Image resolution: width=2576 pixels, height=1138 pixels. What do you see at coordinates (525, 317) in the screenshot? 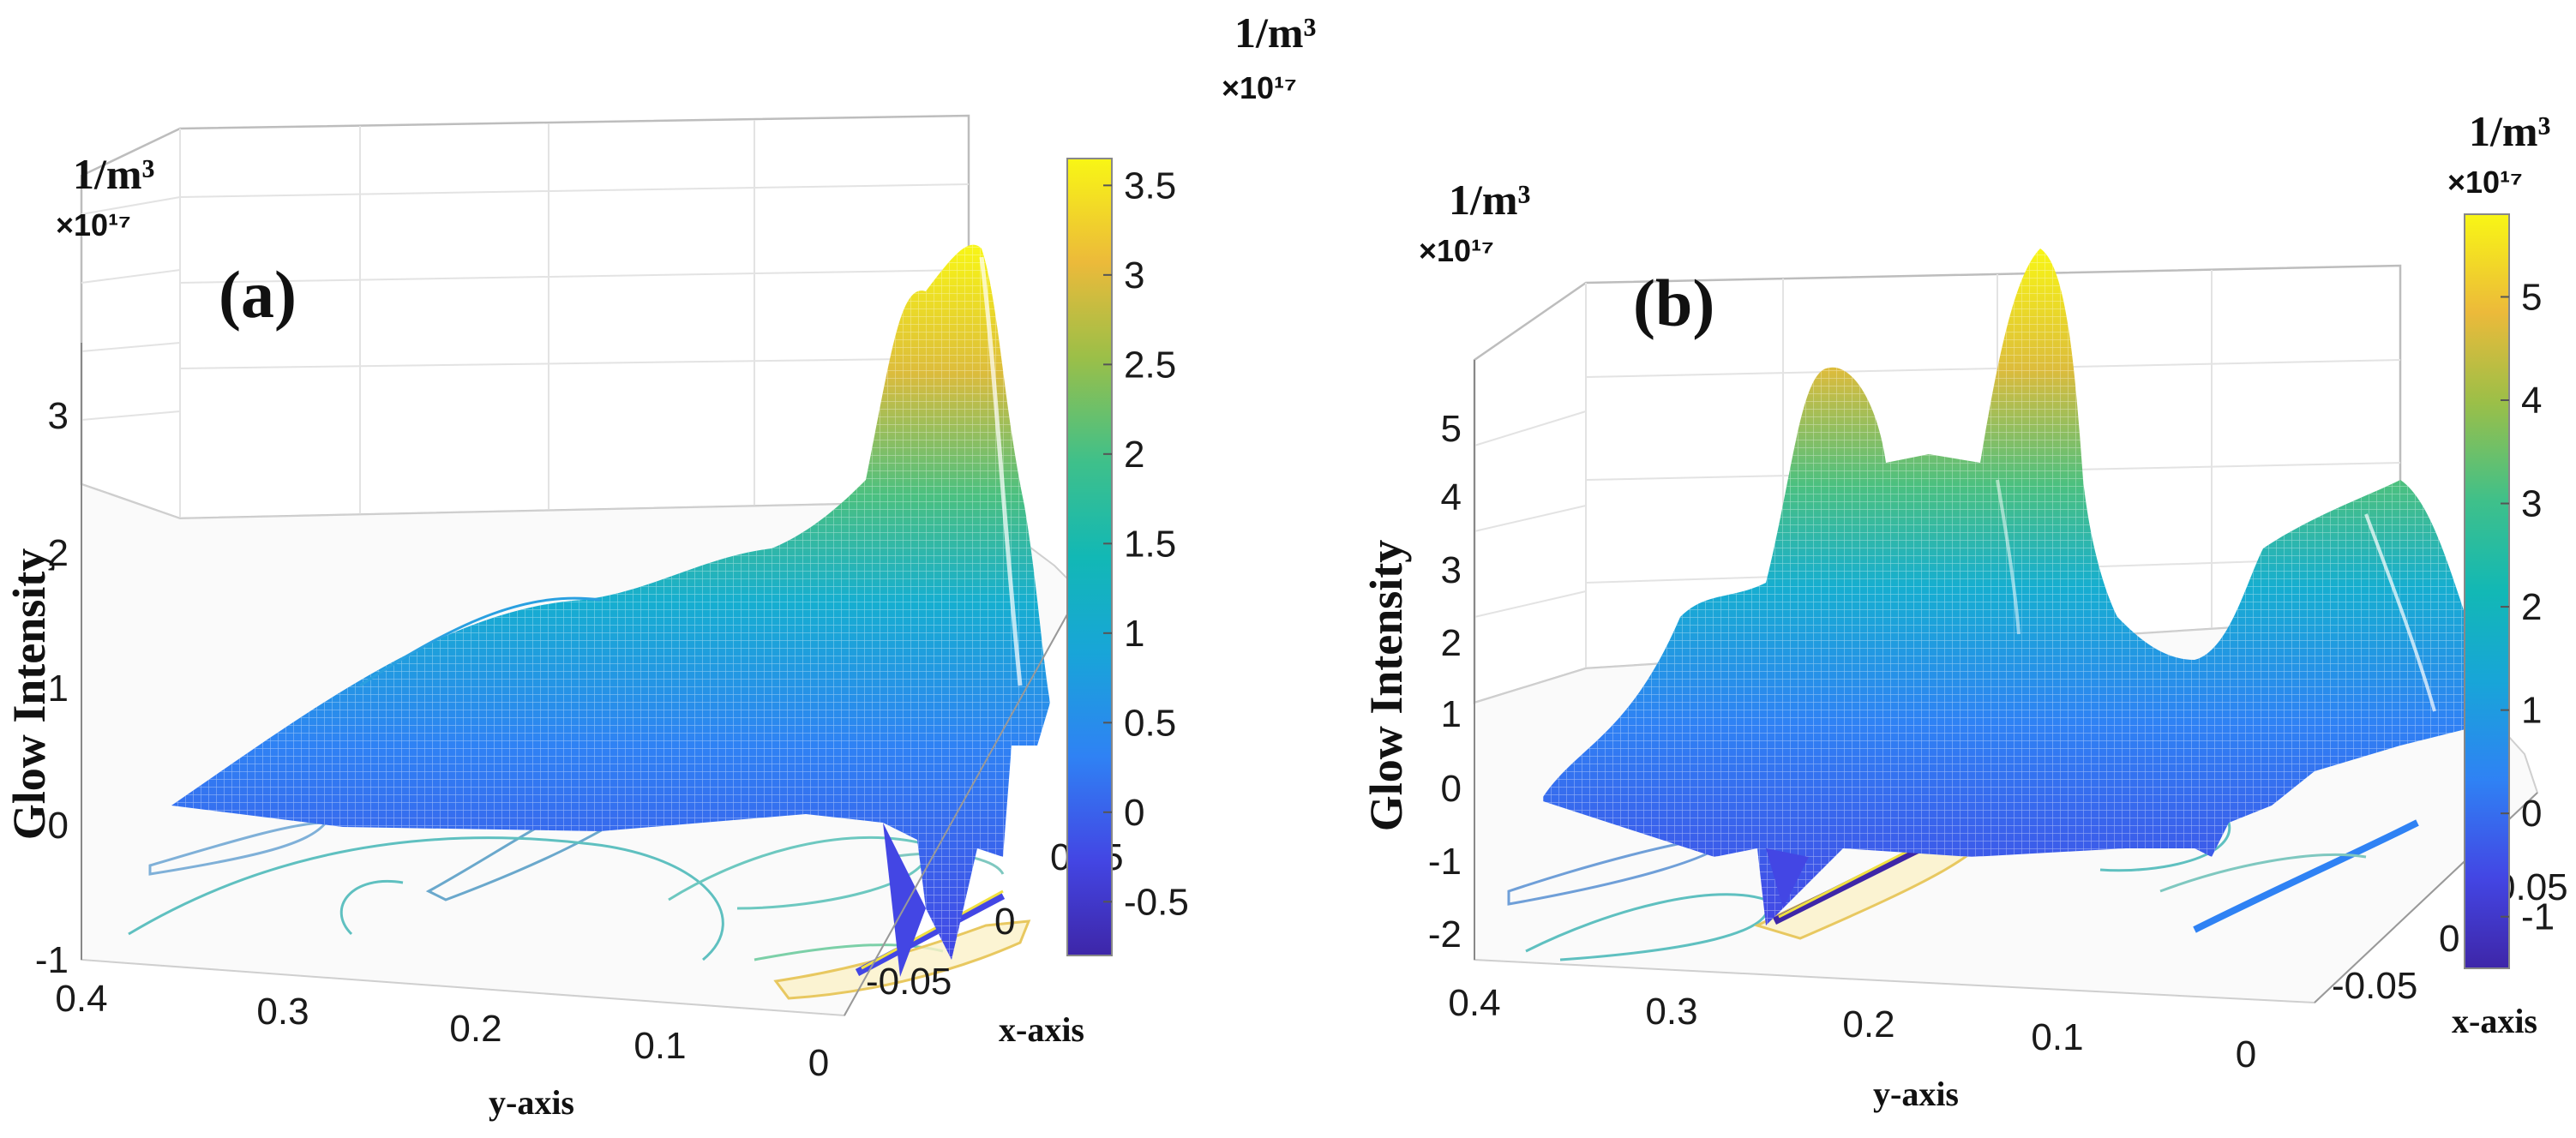
I see `panel-a-grid` at bounding box center [525, 317].